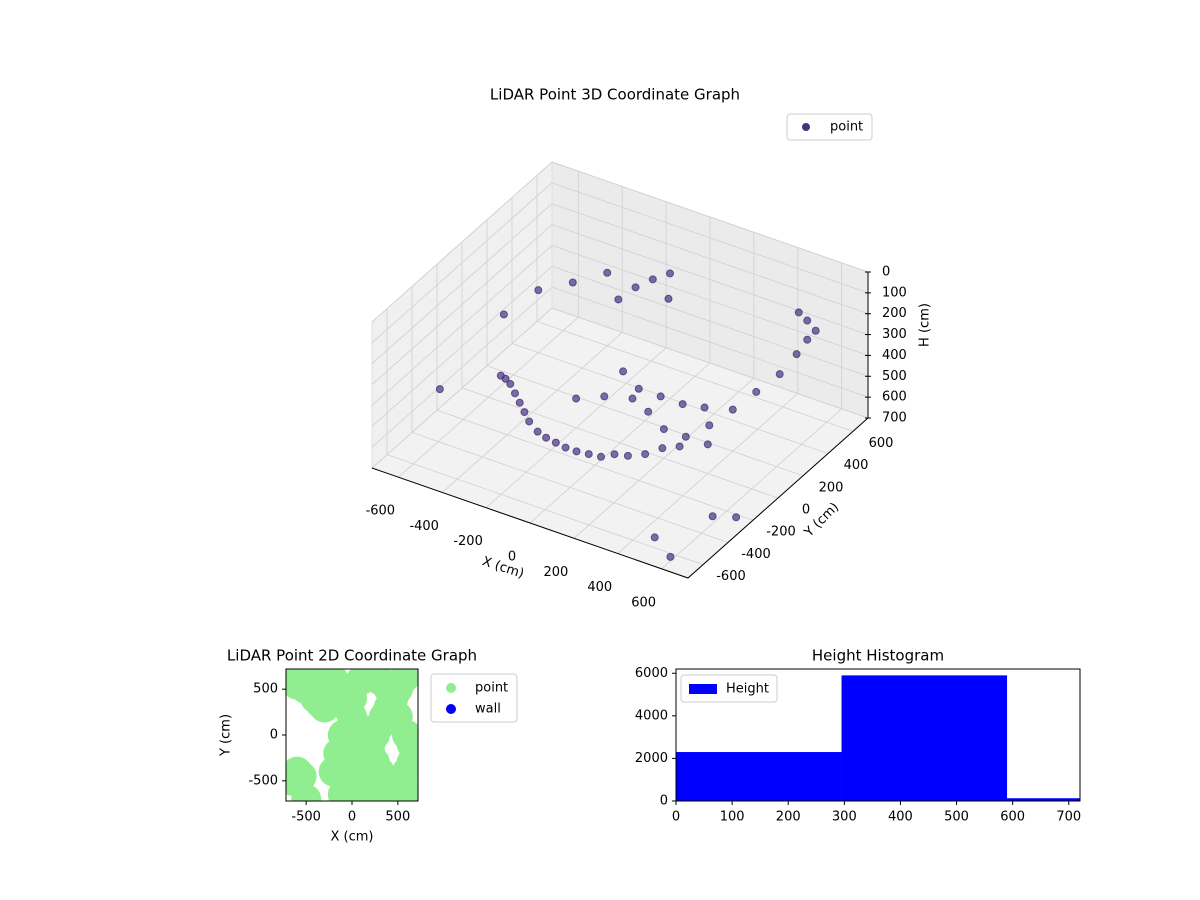 The width and height of the screenshot is (1200, 900). Describe the element at coordinates (643, 602) in the screenshot. I see `x-tick-label: 600` at that location.